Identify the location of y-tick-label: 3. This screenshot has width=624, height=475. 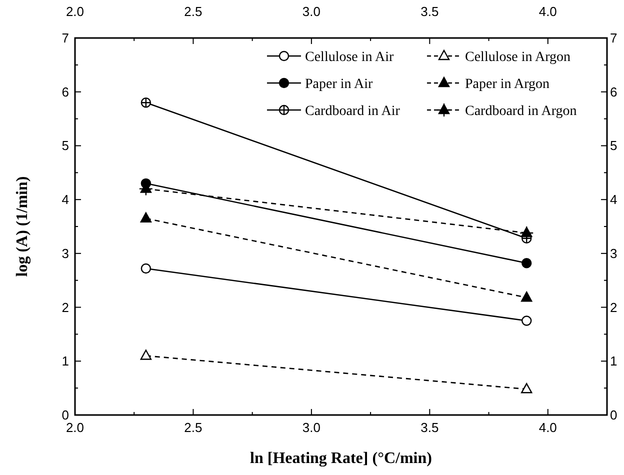
(65, 253).